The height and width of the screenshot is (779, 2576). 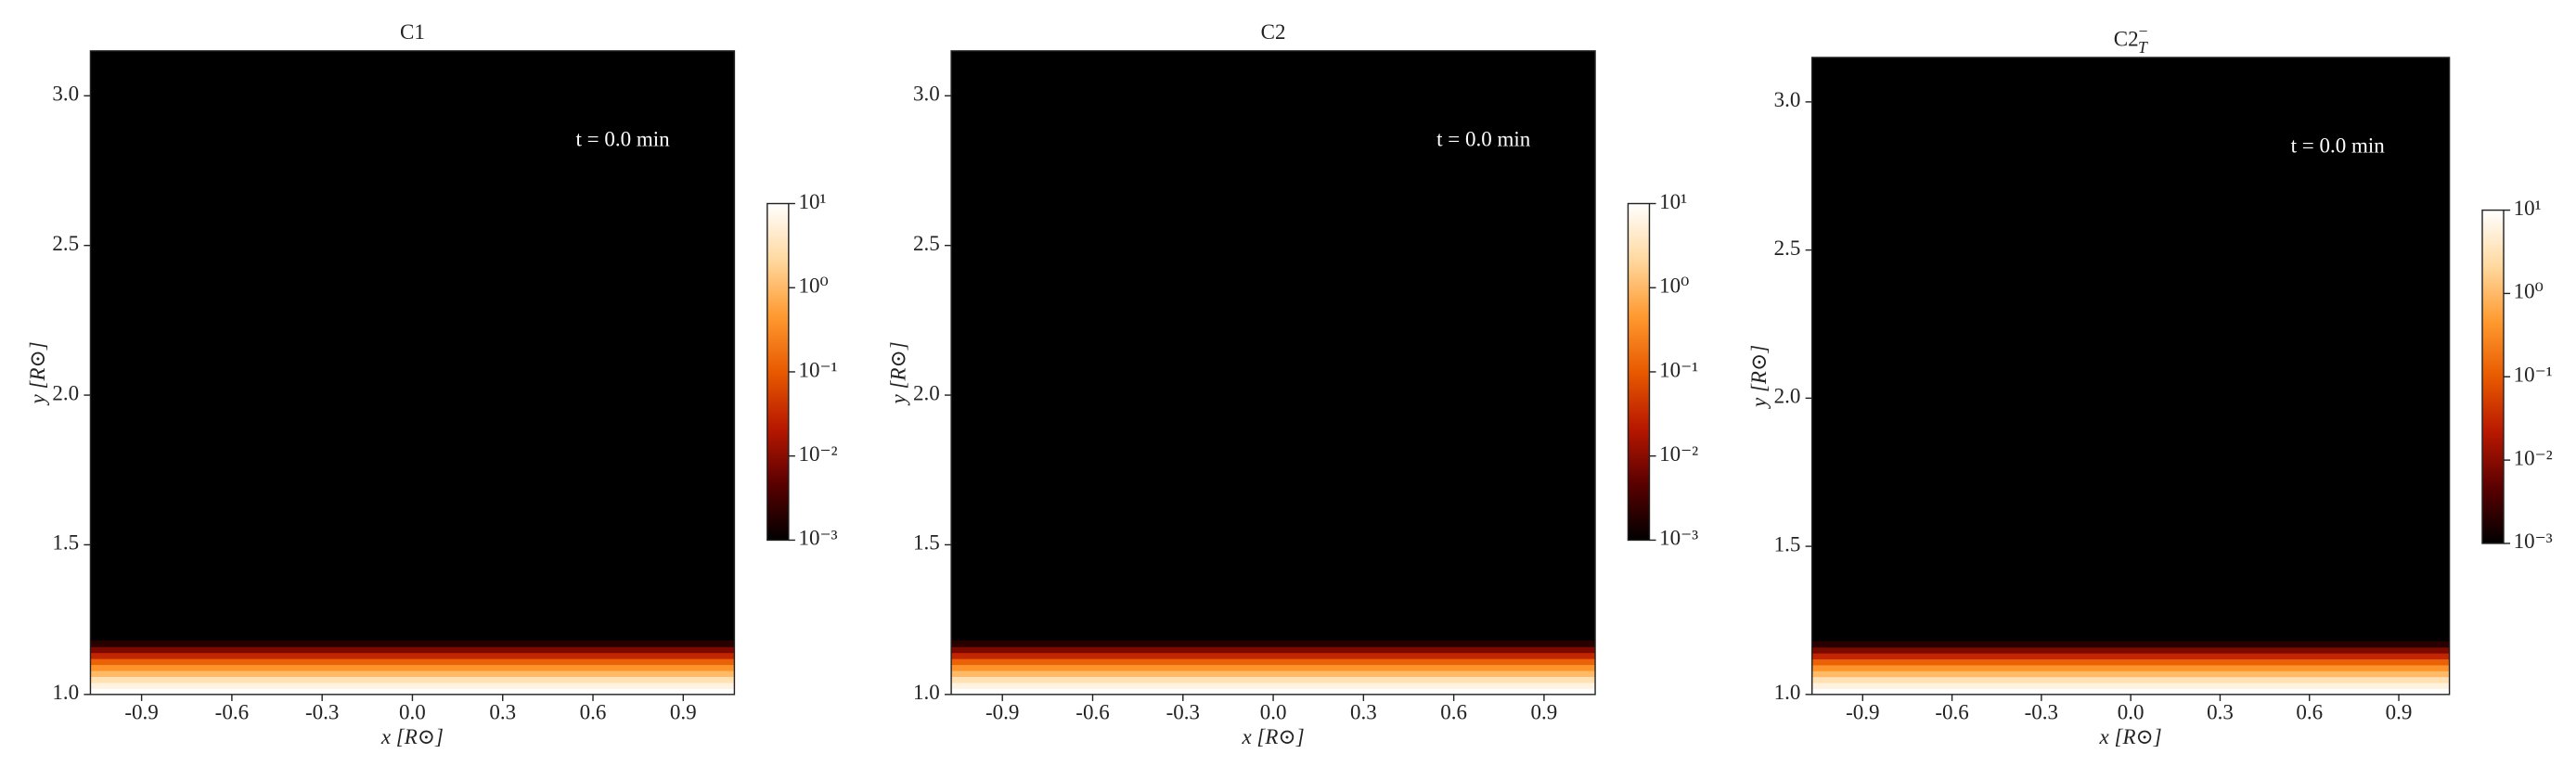 I want to click on chart-title: C2− T, so click(x=2131, y=39).